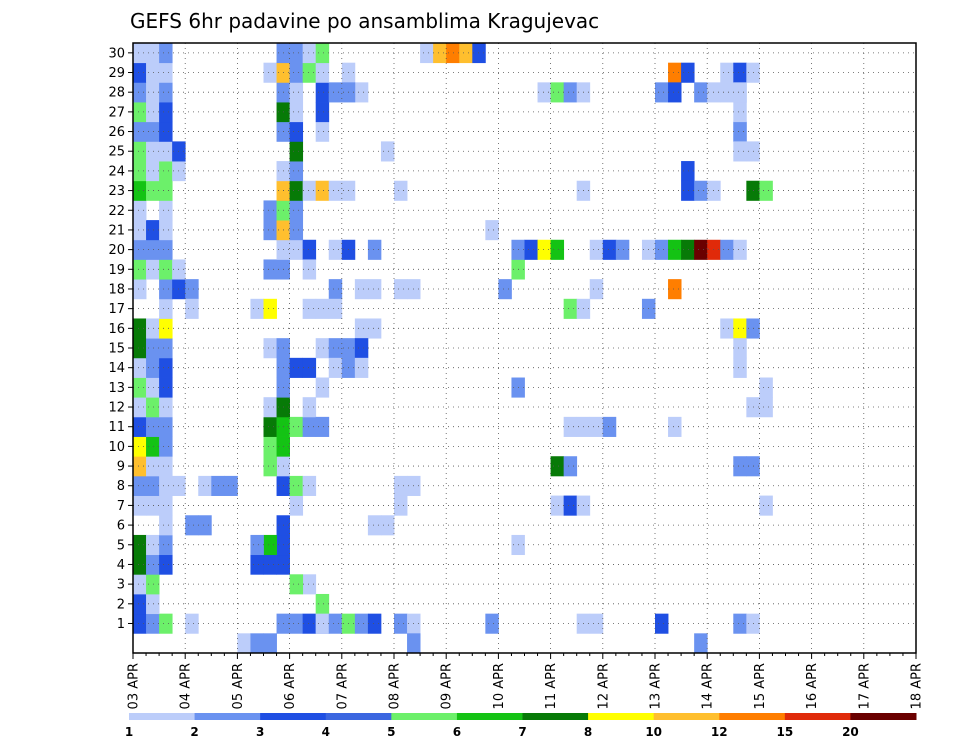 Image resolution: width=960 pixels, height=742 pixels. I want to click on y-tick-label: 21, so click(116, 230).